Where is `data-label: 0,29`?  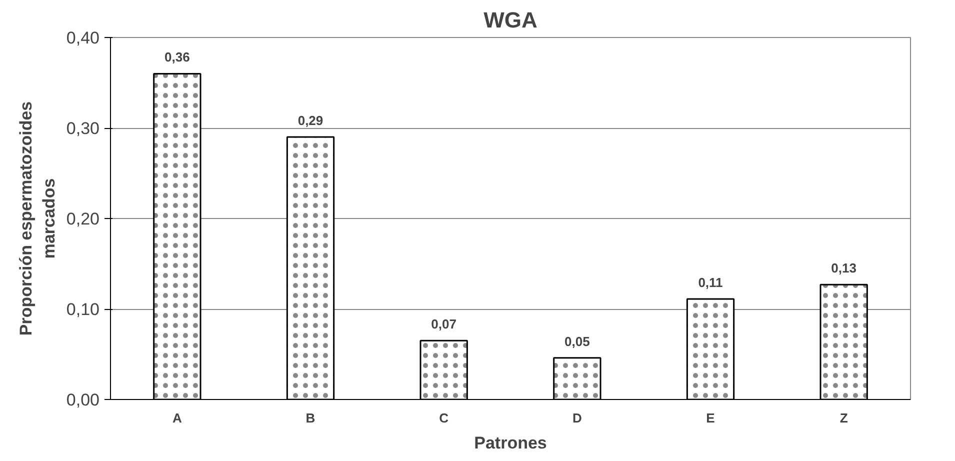 data-label: 0,29 is located at coordinates (311, 120).